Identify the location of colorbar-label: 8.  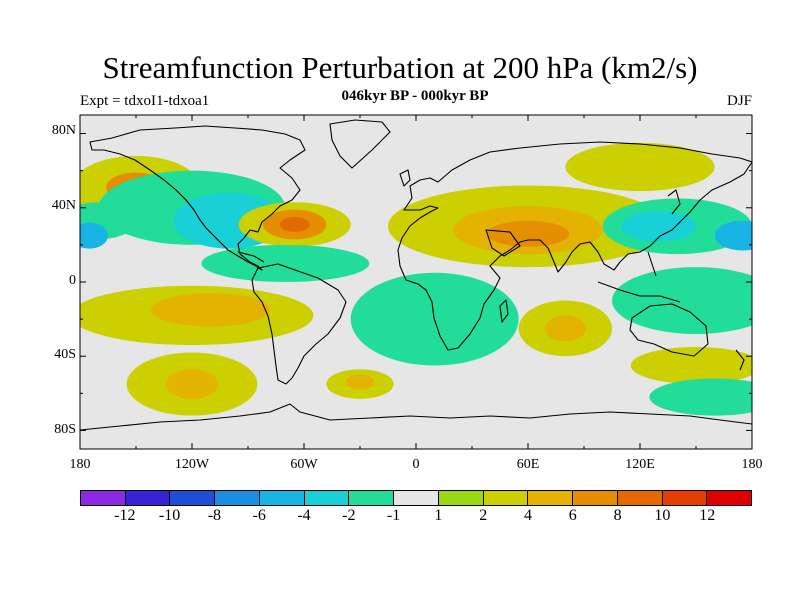
(617, 515).